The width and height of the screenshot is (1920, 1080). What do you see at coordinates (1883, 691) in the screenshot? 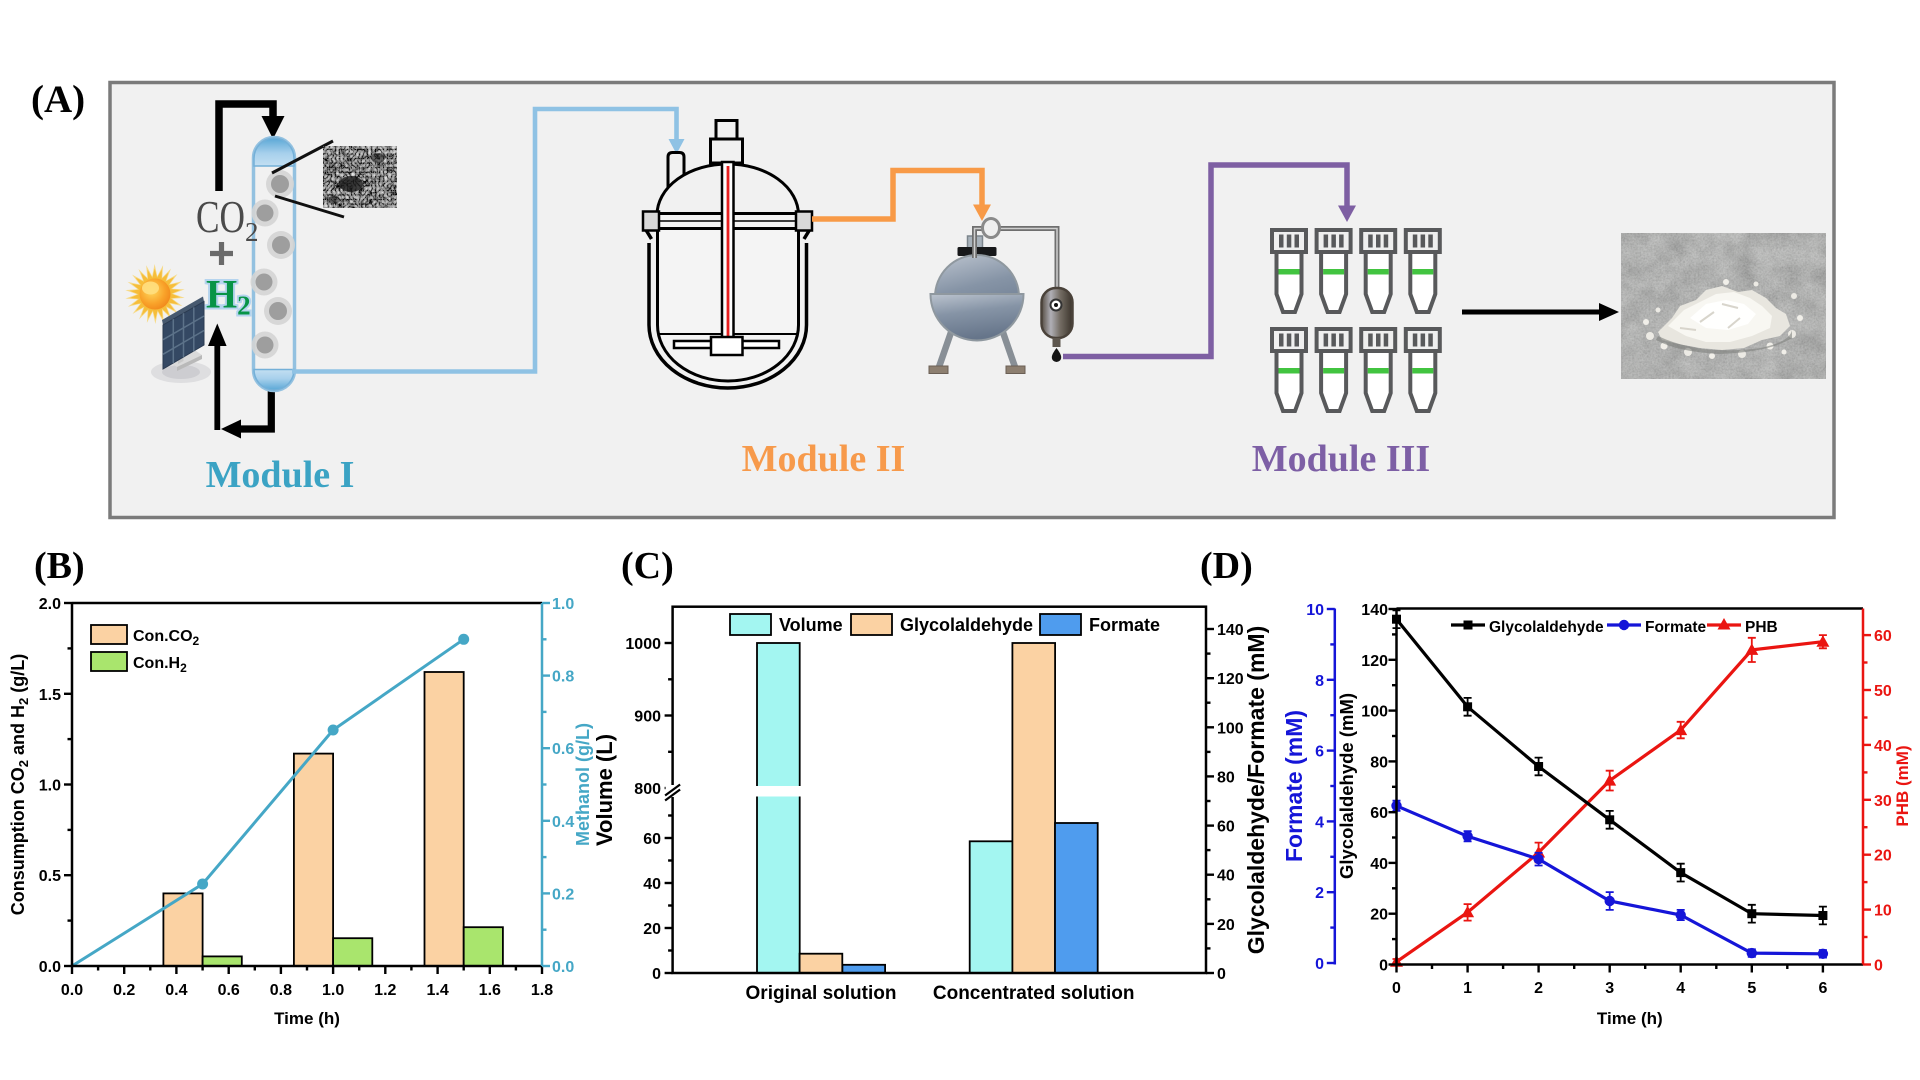
I see `svg-text: 50` at bounding box center [1883, 691].